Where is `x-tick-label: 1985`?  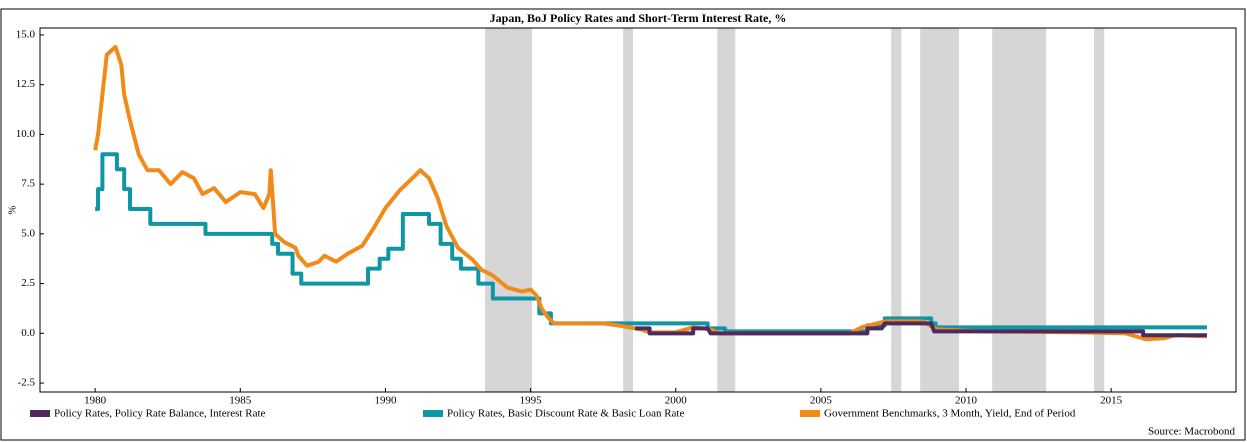
x-tick-label: 1985 is located at coordinates (240, 401).